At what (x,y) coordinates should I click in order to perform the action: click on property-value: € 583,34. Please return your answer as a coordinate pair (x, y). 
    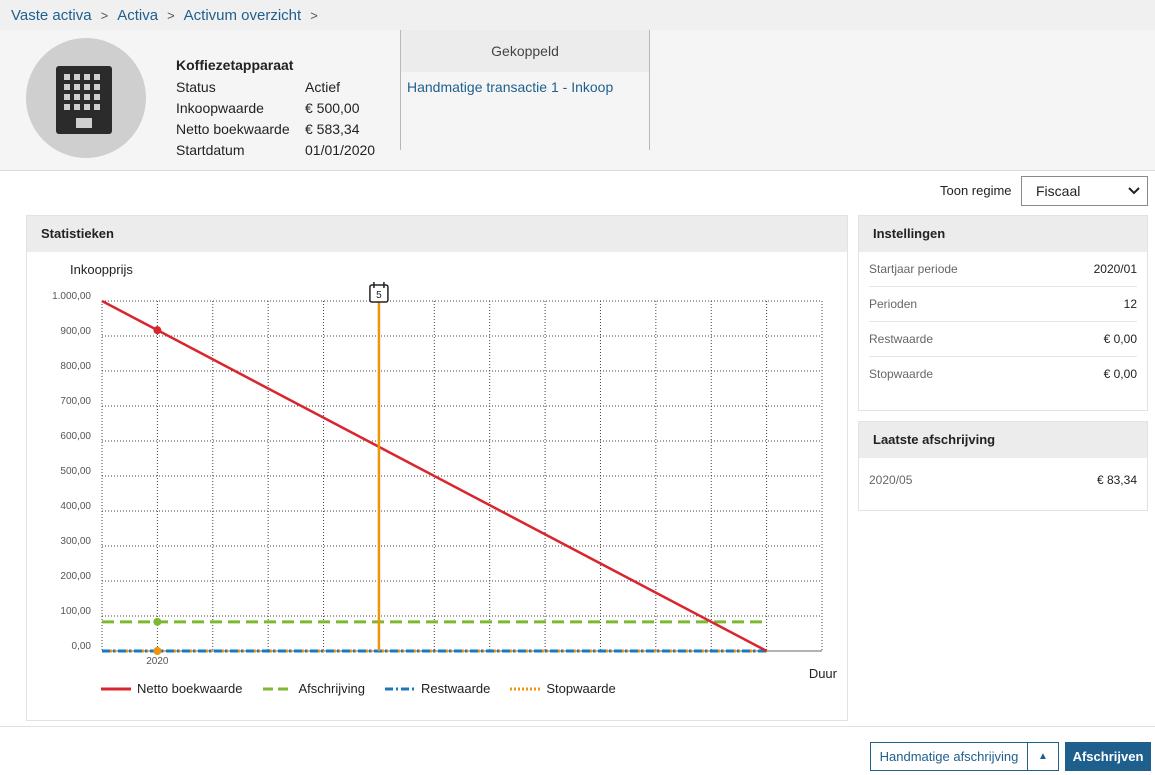
    Looking at the image, I should click on (332, 129).